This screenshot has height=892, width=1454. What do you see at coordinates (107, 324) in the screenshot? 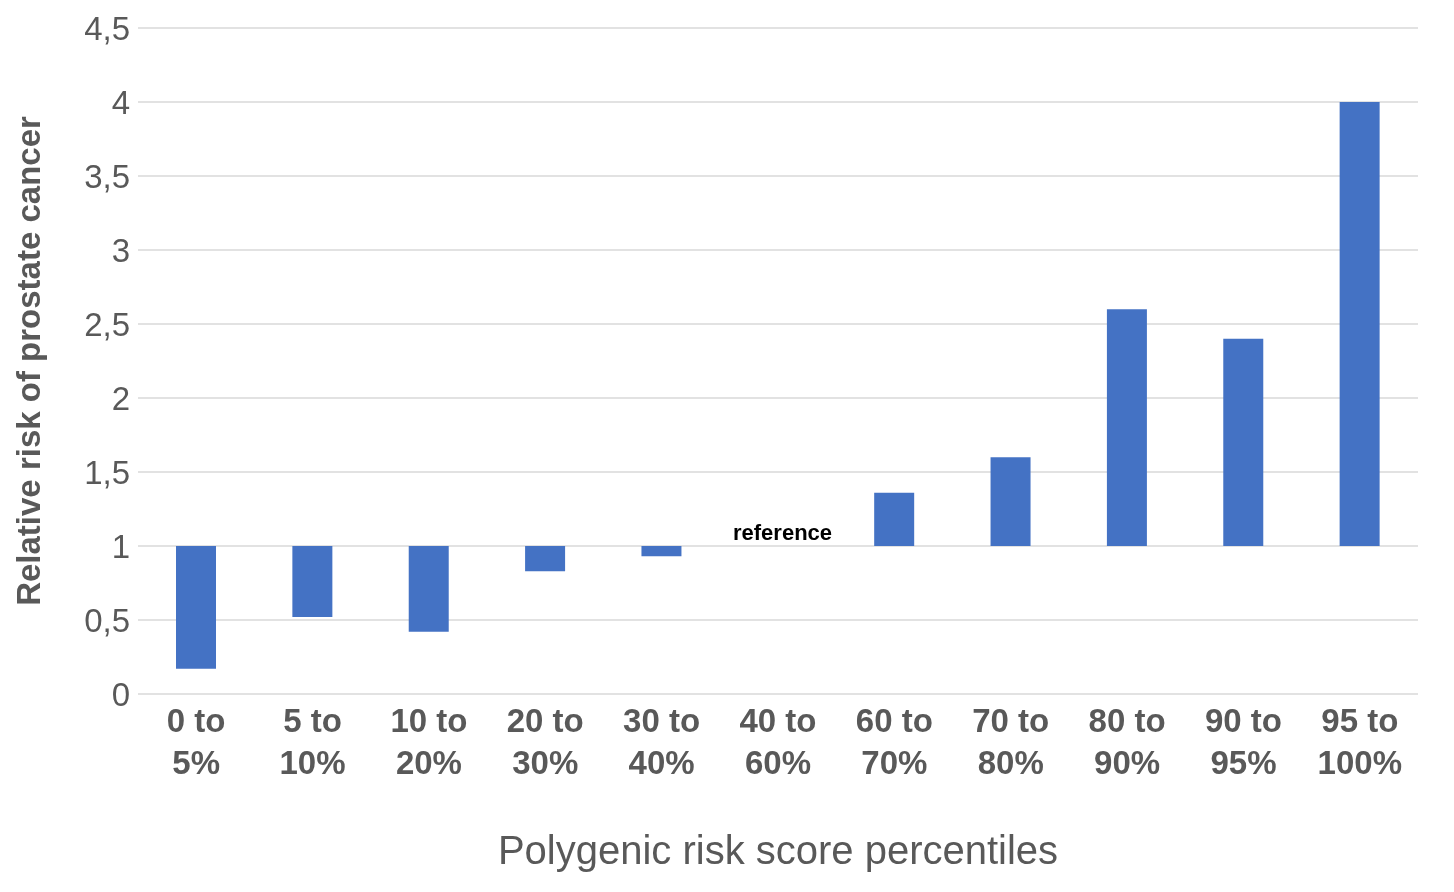
I see `y-tick-label: 2,5` at bounding box center [107, 324].